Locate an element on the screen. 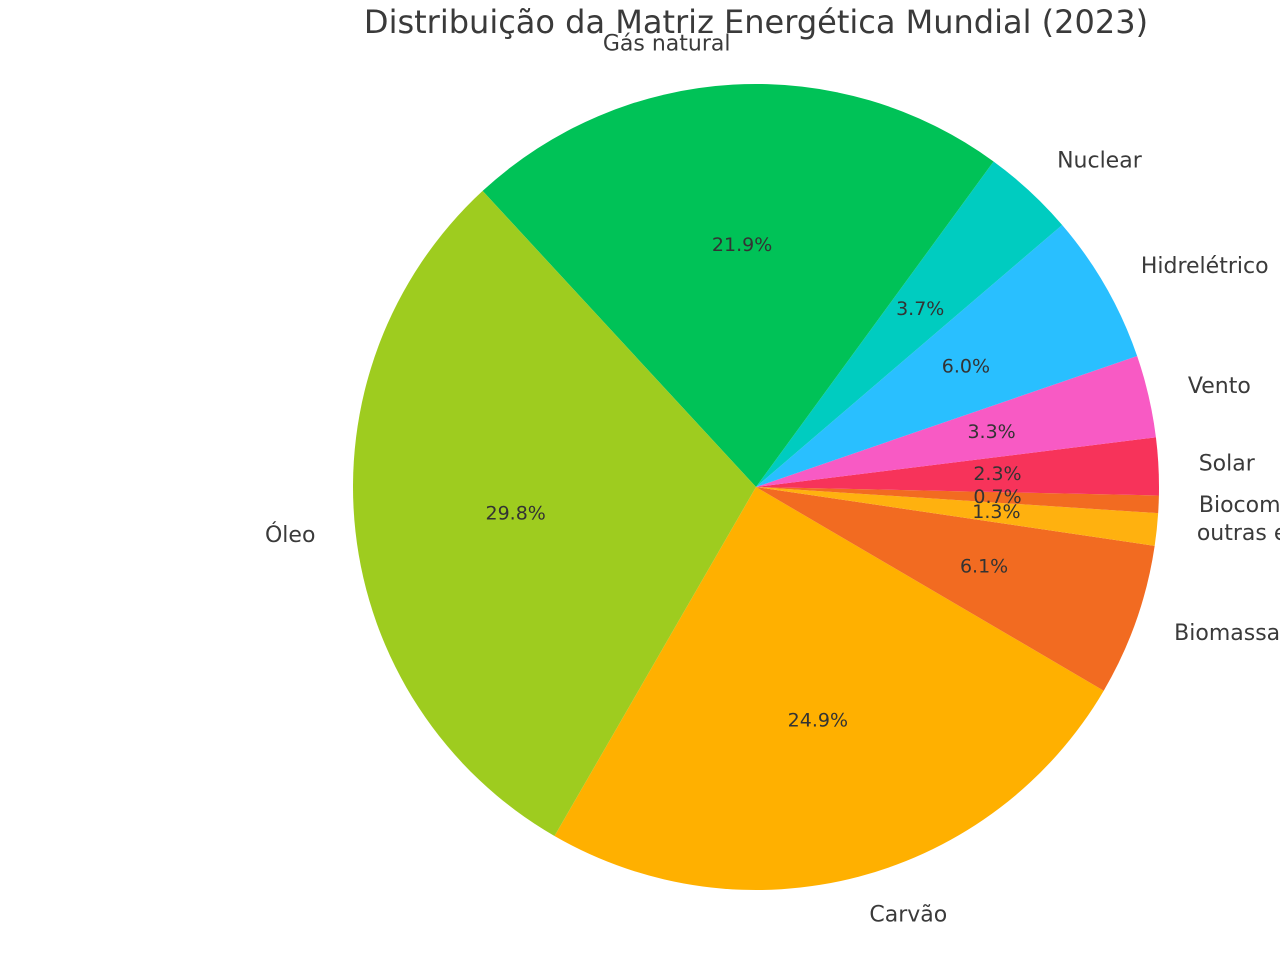  slice-label-biocombustiveis-modernos: Biocombustíveis modernos is located at coordinates (1239, 505).